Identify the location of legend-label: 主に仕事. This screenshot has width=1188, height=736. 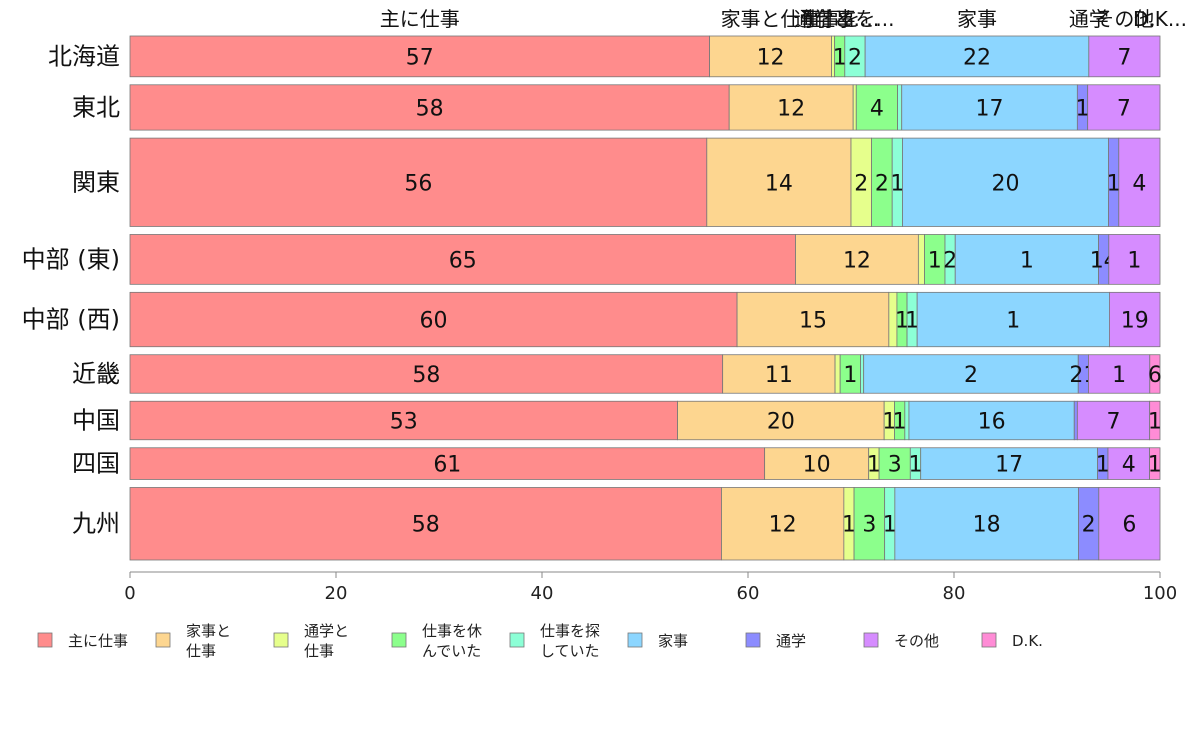
(98, 641).